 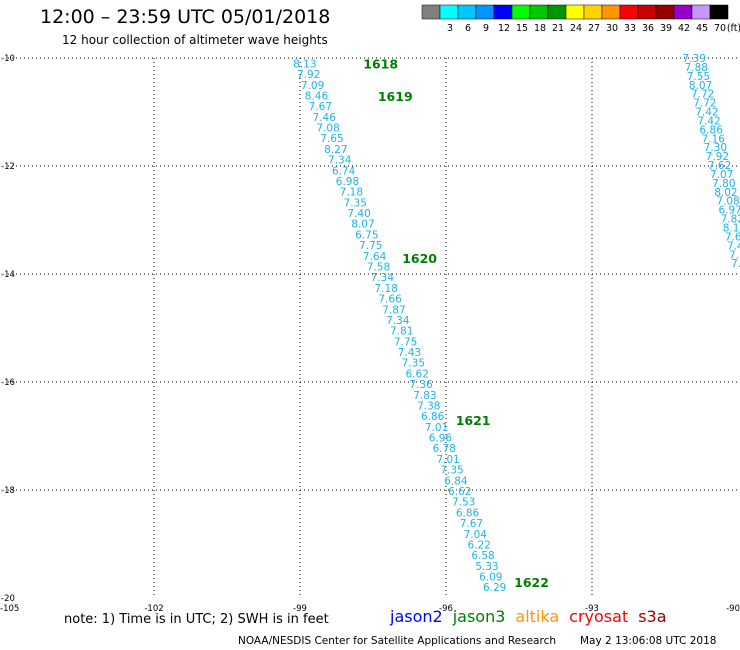 What do you see at coordinates (648, 28) in the screenshot?
I see `colorbar-label: 36` at bounding box center [648, 28].